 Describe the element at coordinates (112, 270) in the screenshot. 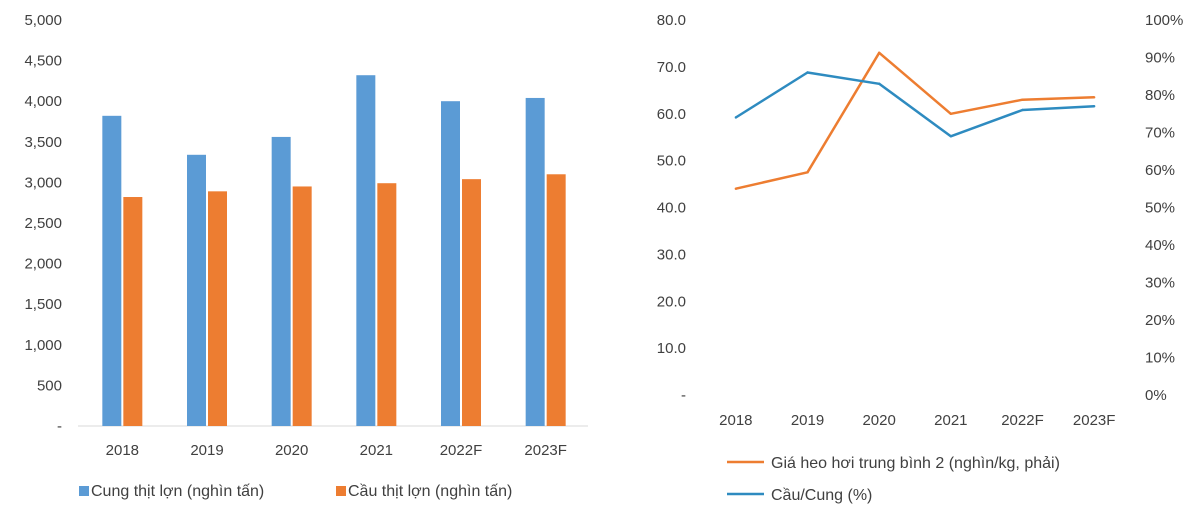

I see `bar-supply-2018` at that location.